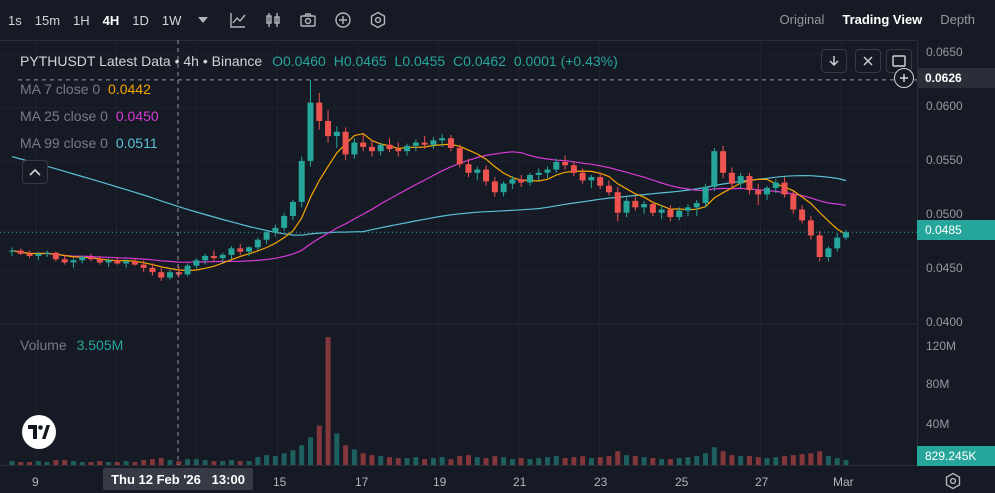 This screenshot has height=493, width=995. Describe the element at coordinates (141, 61) in the screenshot. I see `symbol-title: PYTHUSDT Latest Data • 4h • Binance` at that location.